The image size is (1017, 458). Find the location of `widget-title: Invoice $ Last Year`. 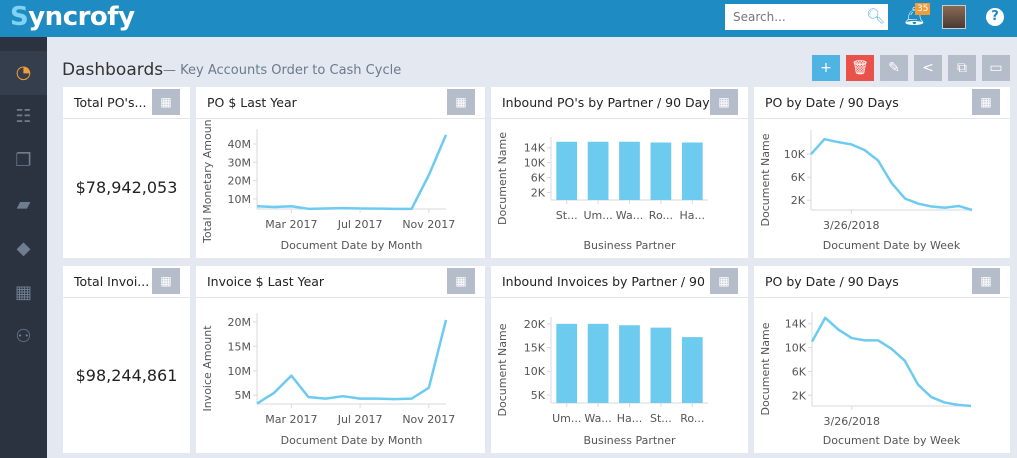

widget-title: Invoice $ Last Year is located at coordinates (266, 281).